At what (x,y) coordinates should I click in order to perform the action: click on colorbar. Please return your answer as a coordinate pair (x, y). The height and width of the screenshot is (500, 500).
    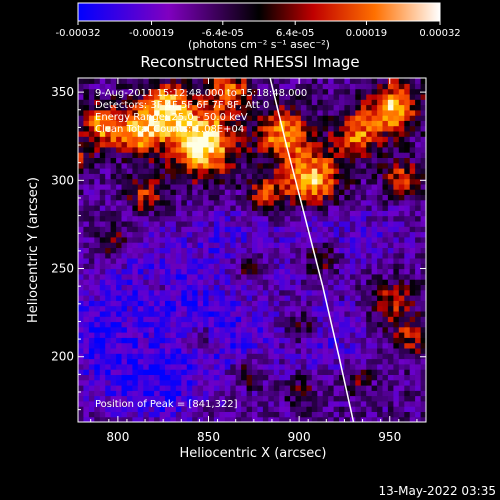
    Looking at the image, I should click on (259, 12).